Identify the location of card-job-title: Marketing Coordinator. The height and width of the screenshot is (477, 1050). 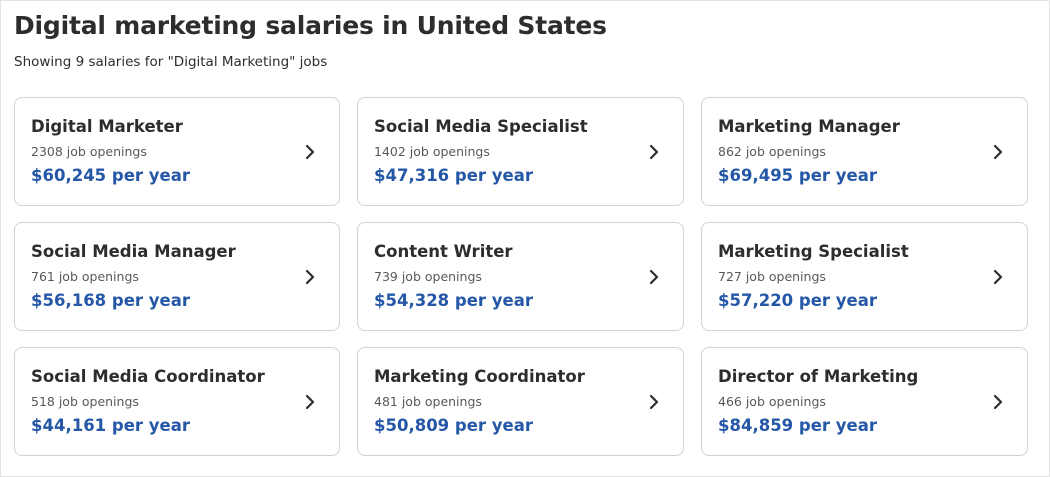
(479, 376).